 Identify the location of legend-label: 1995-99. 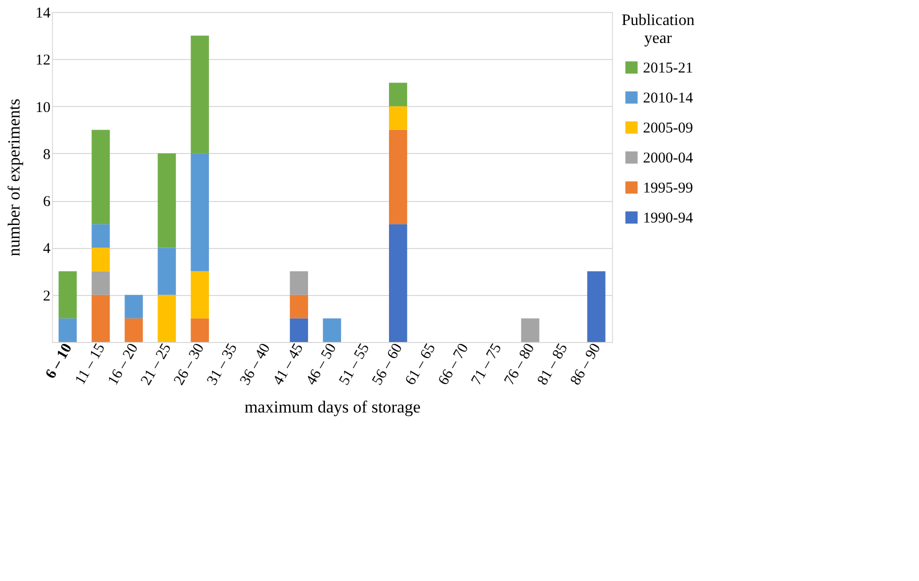
(668, 188).